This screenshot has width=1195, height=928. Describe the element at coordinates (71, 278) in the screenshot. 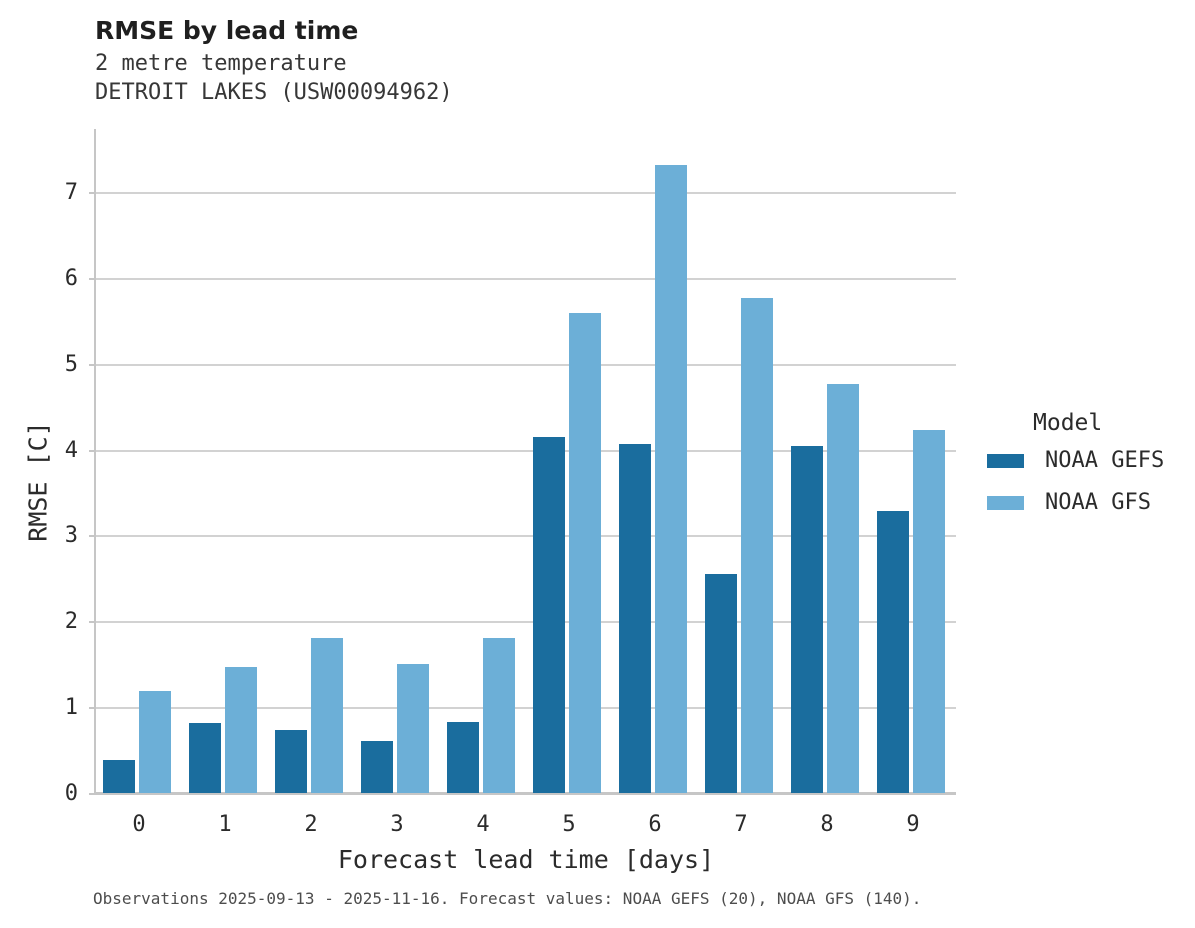

I see `y-tick-label-6: 6` at that location.